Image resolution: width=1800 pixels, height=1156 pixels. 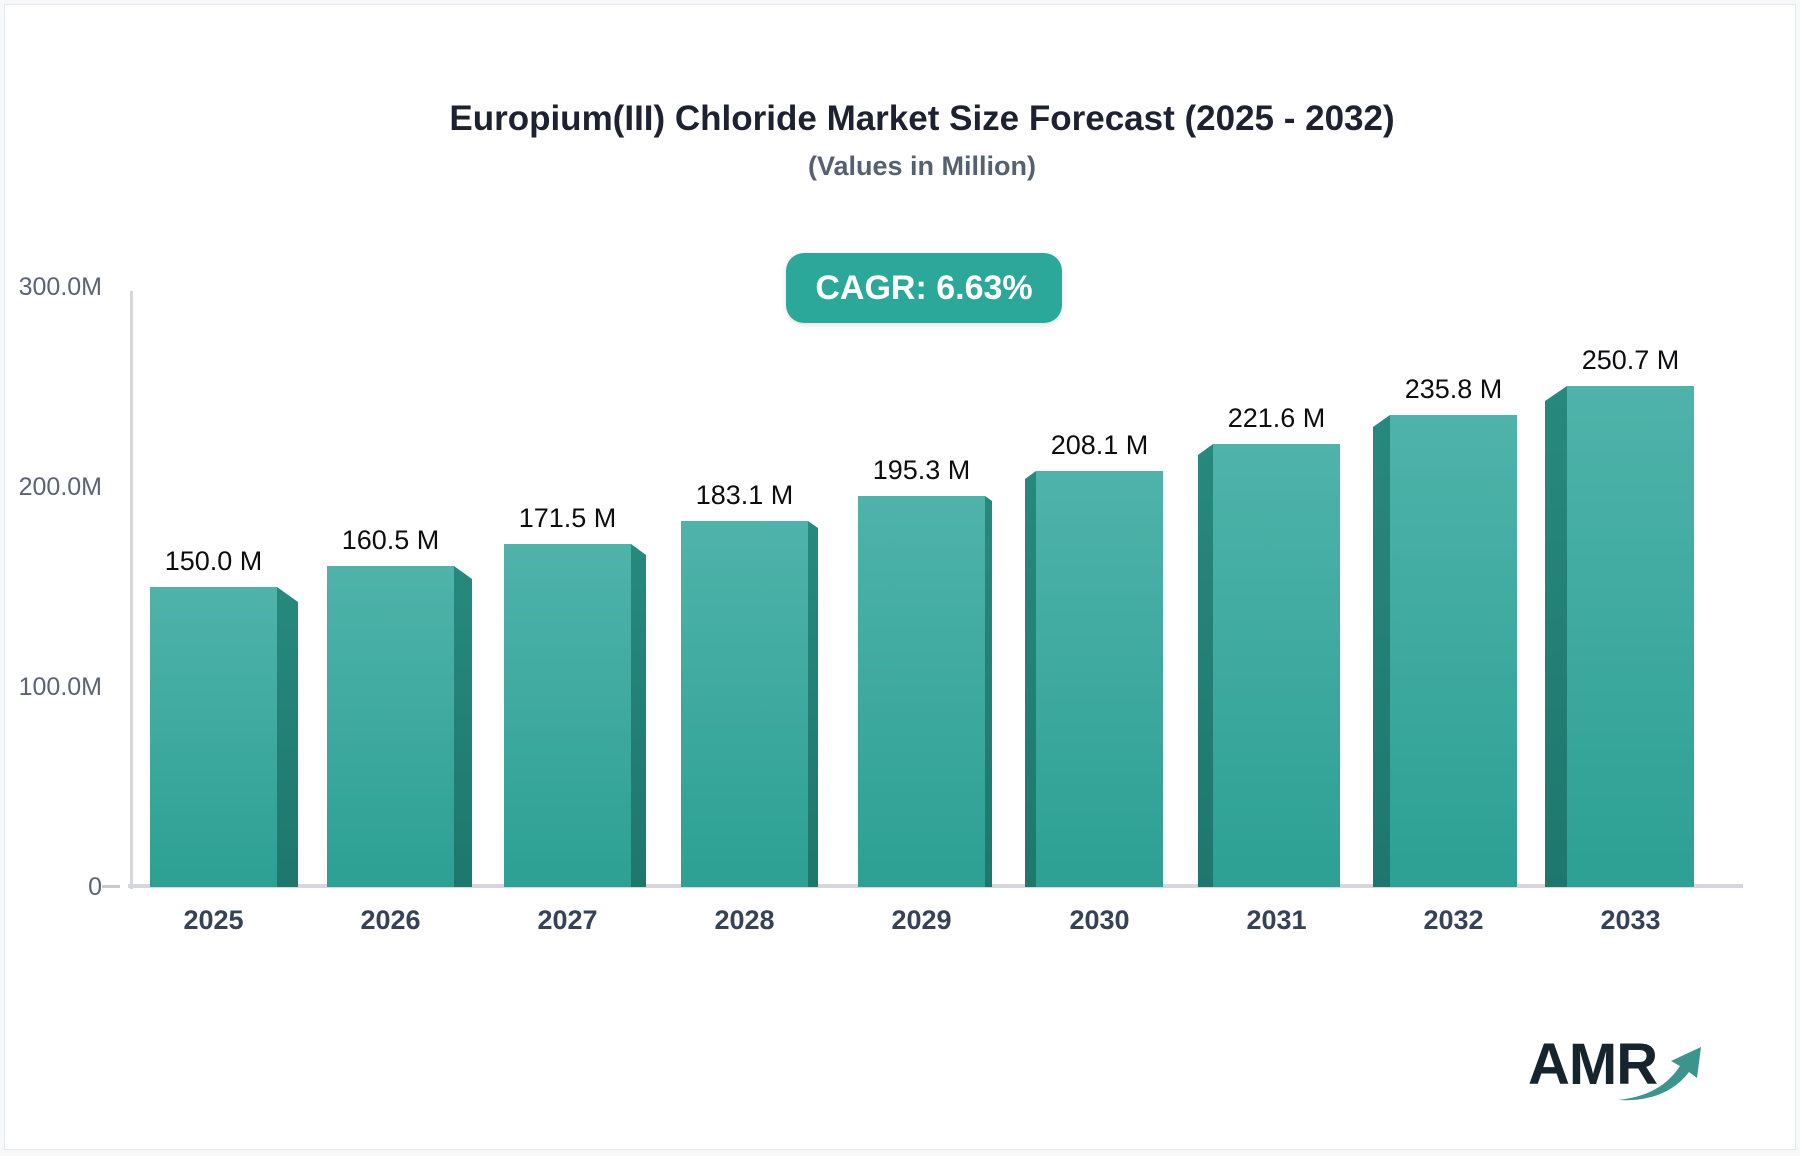 What do you see at coordinates (1099, 679) in the screenshot?
I see `bar-2030` at bounding box center [1099, 679].